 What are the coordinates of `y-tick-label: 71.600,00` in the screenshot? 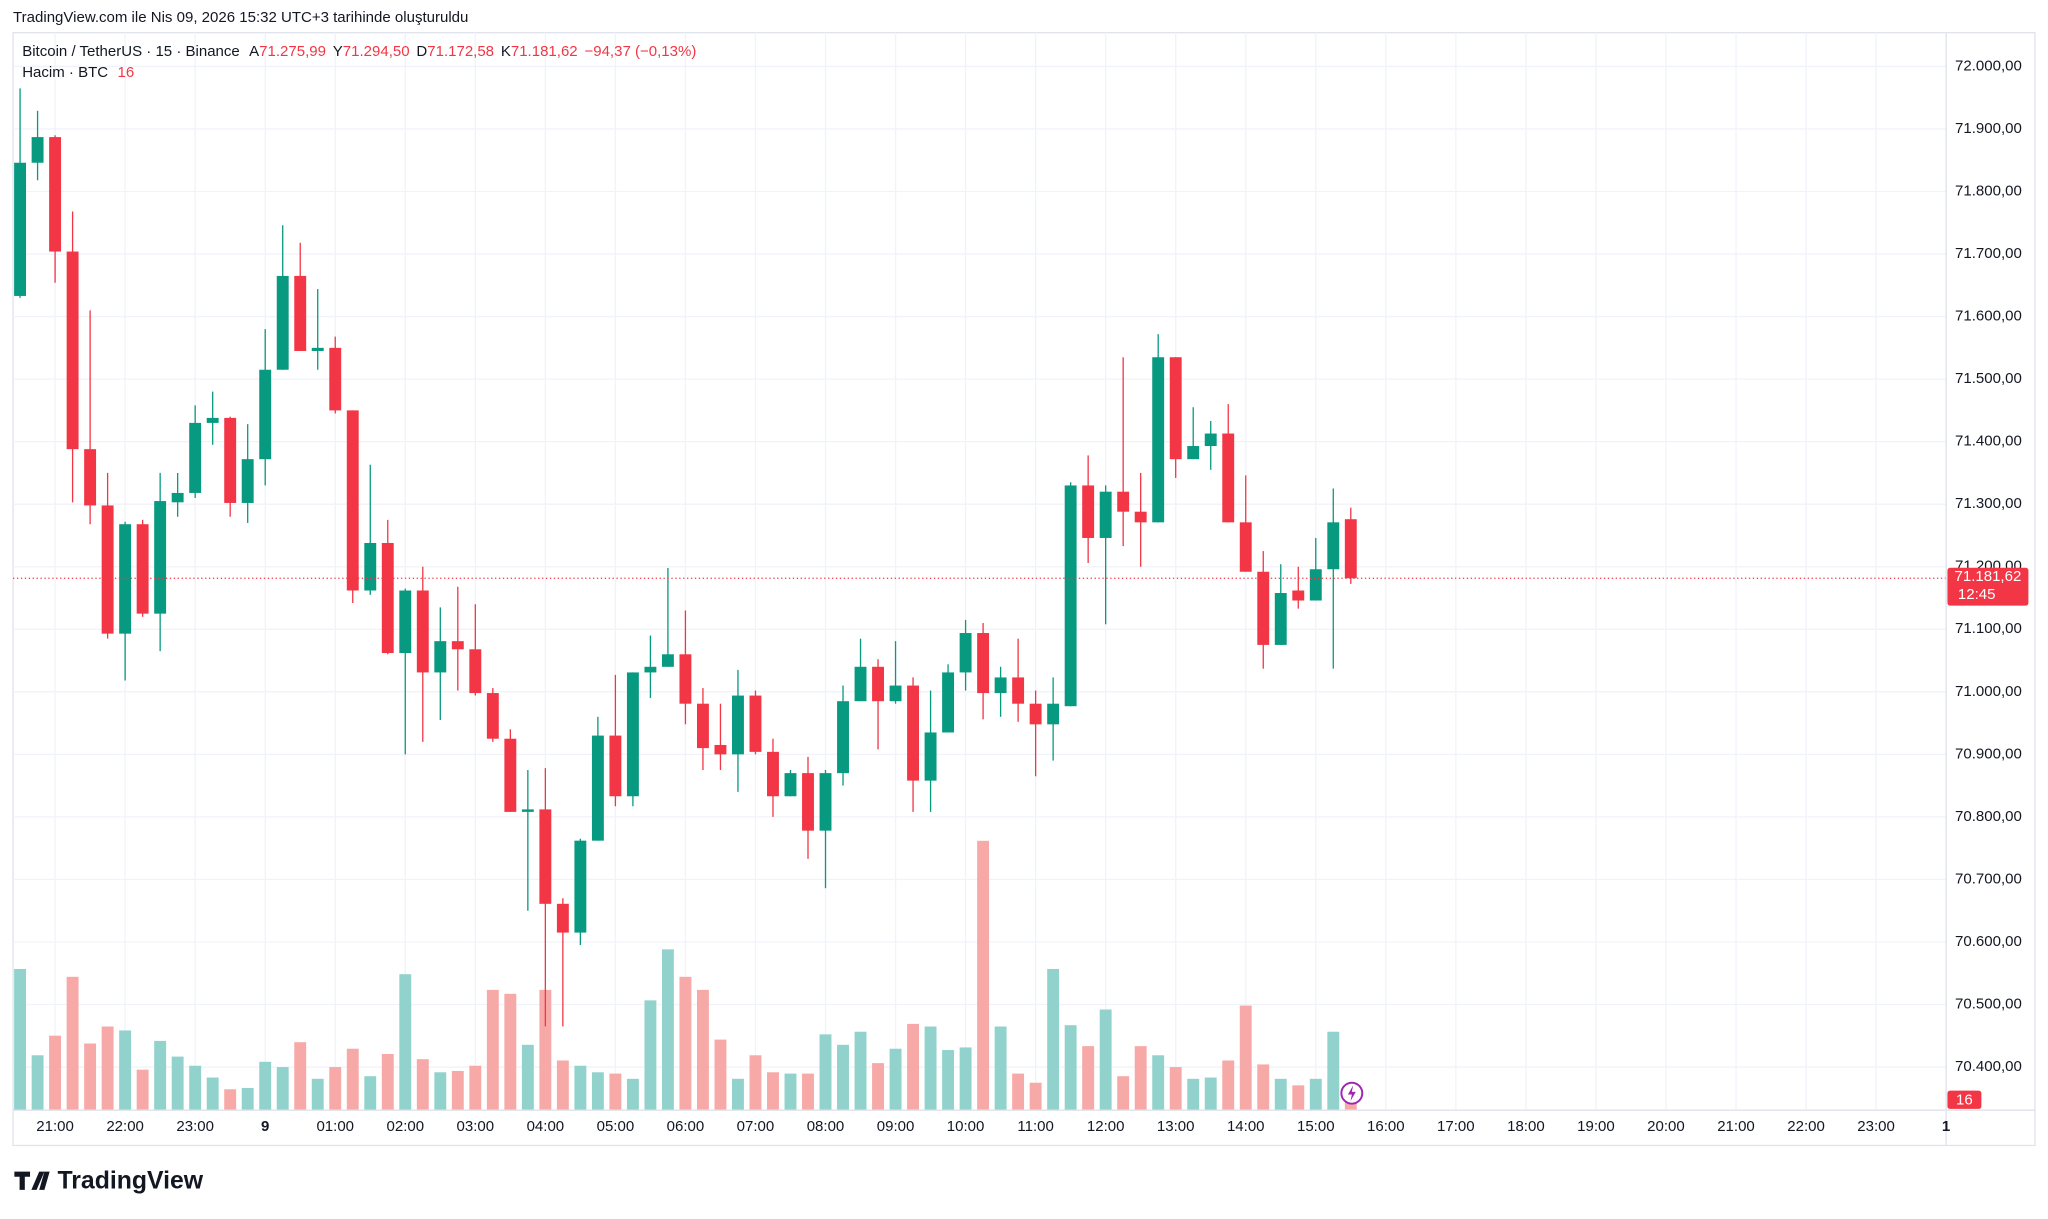 It's located at (1988, 316).